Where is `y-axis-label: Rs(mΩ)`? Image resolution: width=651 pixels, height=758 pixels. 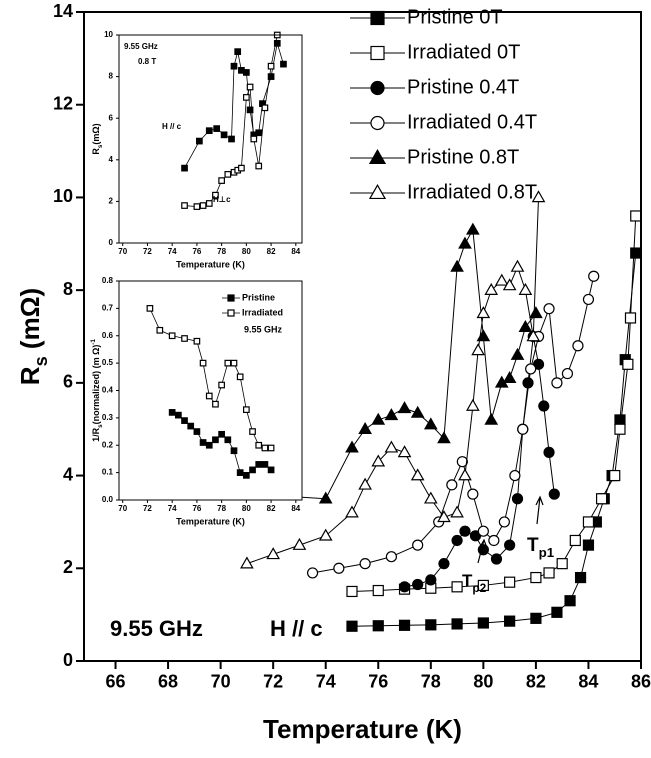
y-axis-label: Rs(mΩ) is located at coordinates (97, 138).